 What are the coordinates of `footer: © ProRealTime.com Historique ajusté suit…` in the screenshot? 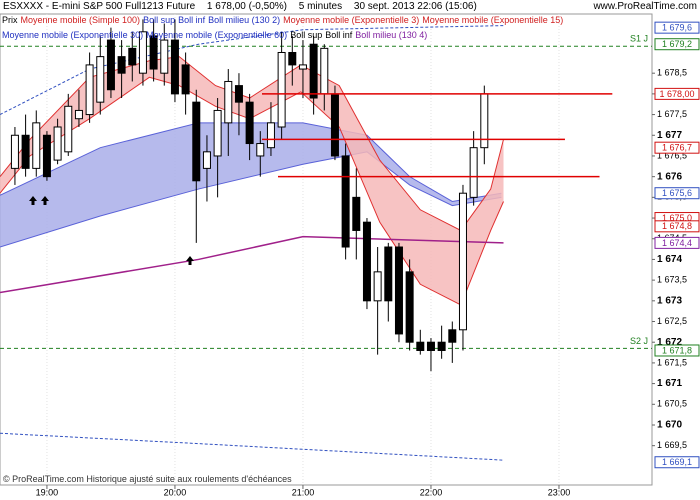 It's located at (147, 479).